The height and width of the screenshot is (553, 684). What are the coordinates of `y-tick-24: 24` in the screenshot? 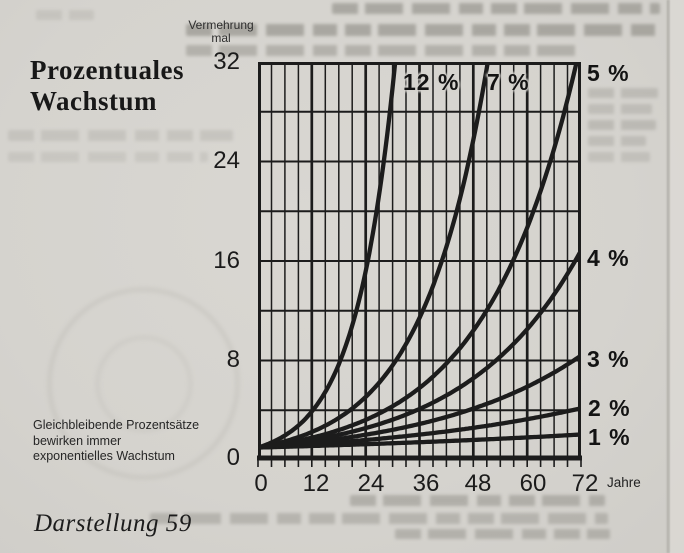 It's located at (226, 160).